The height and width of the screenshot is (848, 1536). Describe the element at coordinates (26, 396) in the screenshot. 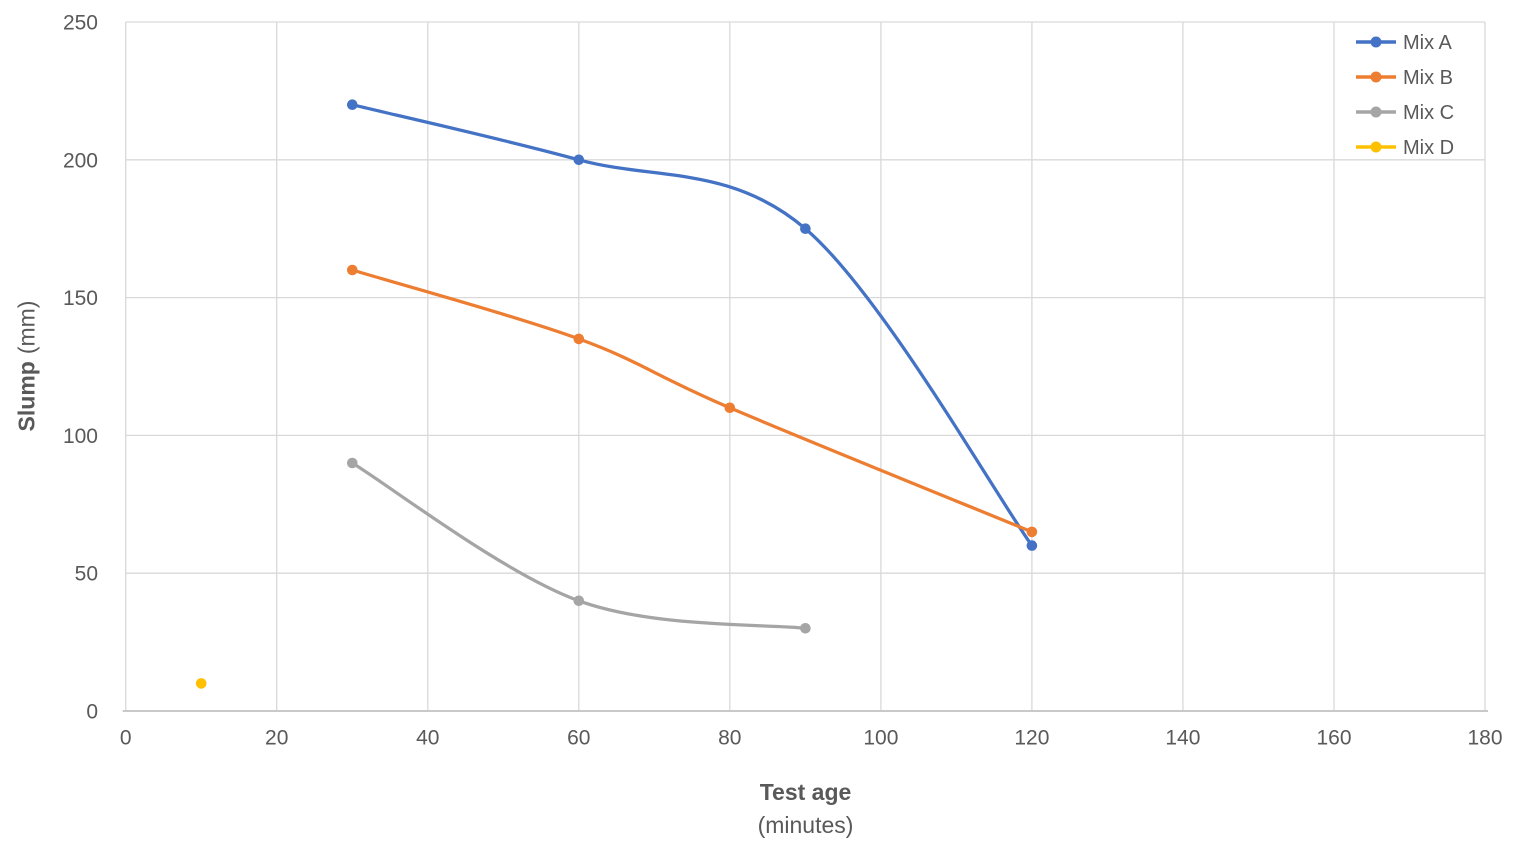

I see `y-axis-title-text: Slump` at that location.